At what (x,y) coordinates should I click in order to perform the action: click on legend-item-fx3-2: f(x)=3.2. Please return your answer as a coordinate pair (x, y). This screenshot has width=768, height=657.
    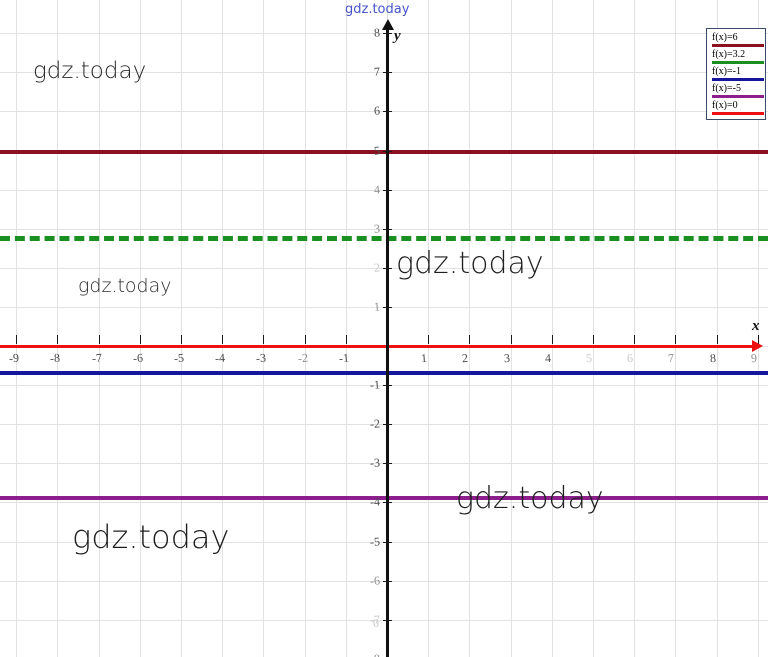
    Looking at the image, I should click on (738, 56).